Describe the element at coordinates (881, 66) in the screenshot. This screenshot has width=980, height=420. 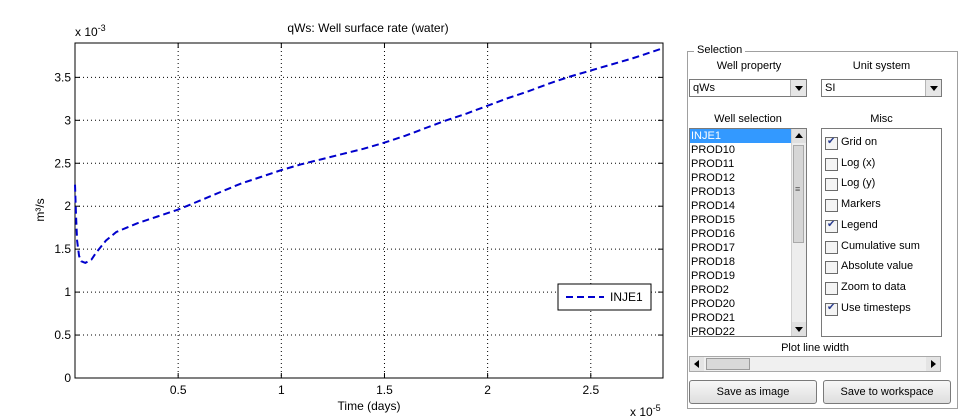
I see `unit-system-label: Unit system` at that location.